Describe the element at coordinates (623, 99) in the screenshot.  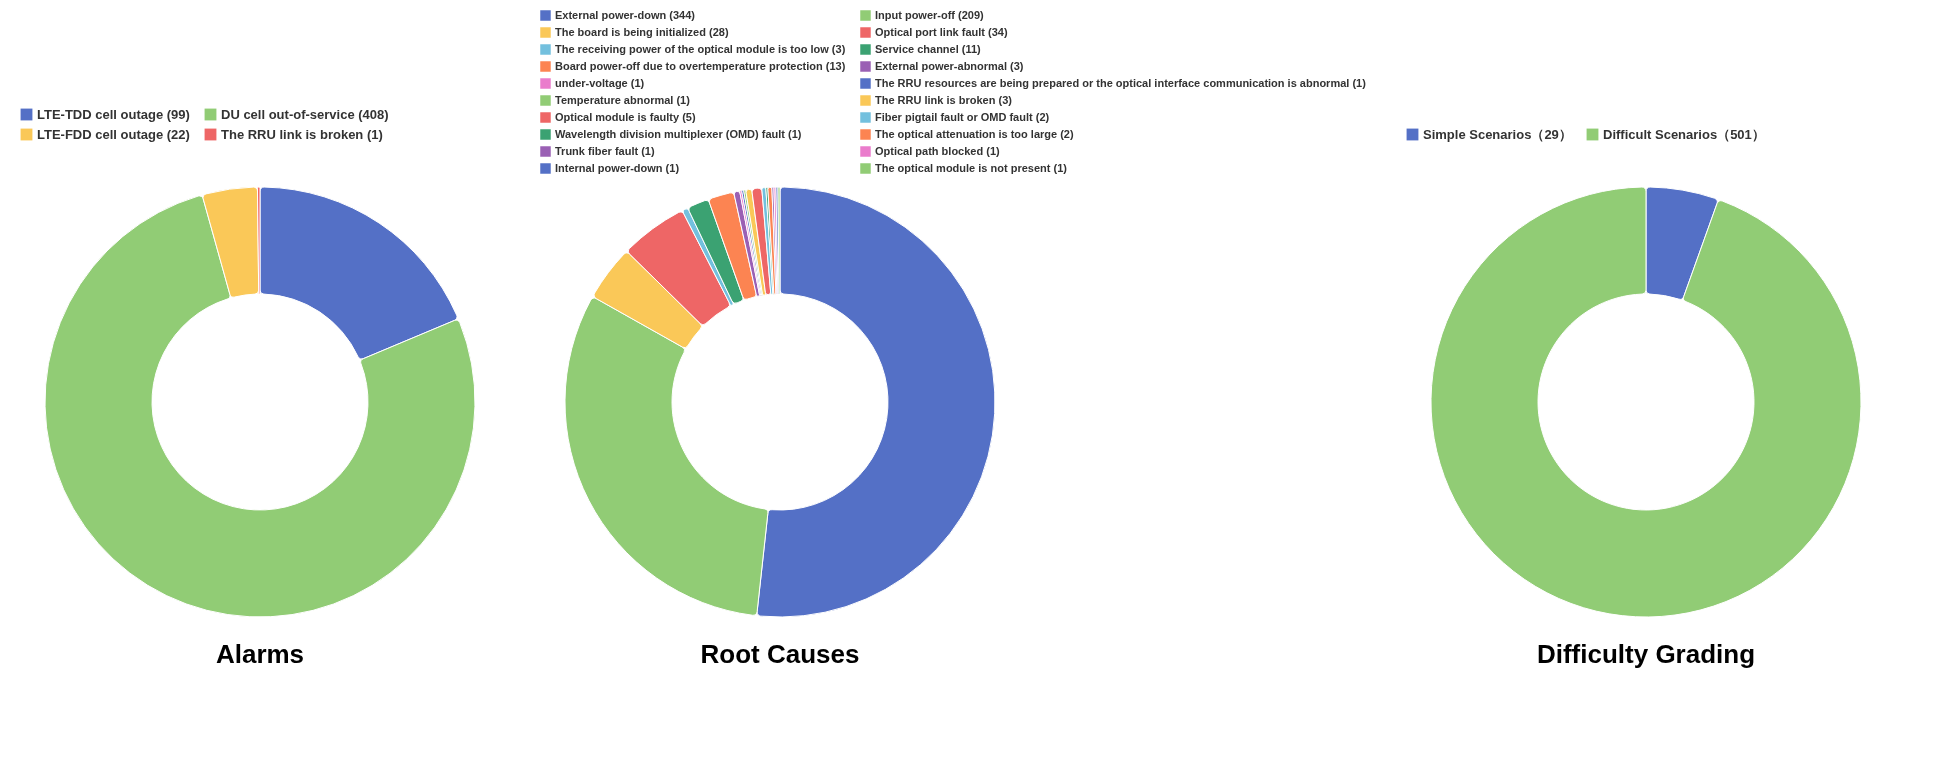
I see `legend-label: Temperature abnormal (1)` at that location.